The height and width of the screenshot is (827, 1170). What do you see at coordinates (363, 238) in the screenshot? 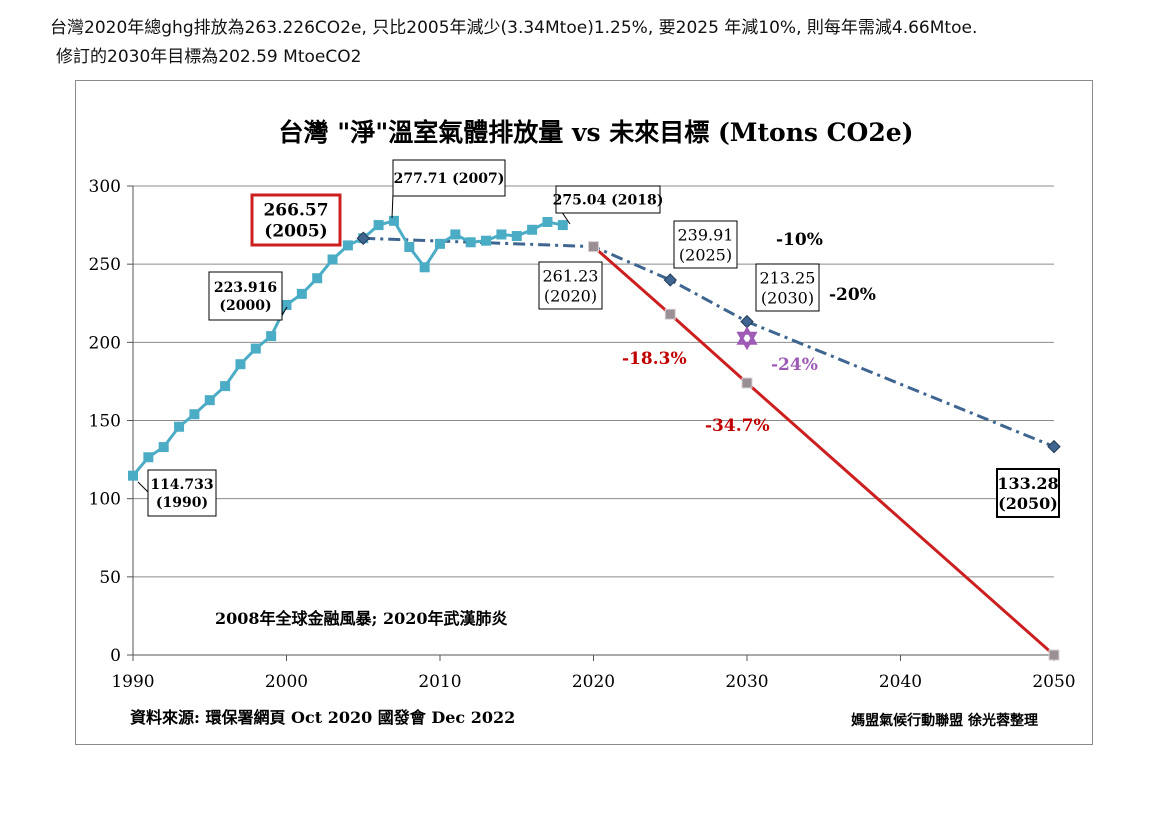
I see `target-point-2005` at bounding box center [363, 238].